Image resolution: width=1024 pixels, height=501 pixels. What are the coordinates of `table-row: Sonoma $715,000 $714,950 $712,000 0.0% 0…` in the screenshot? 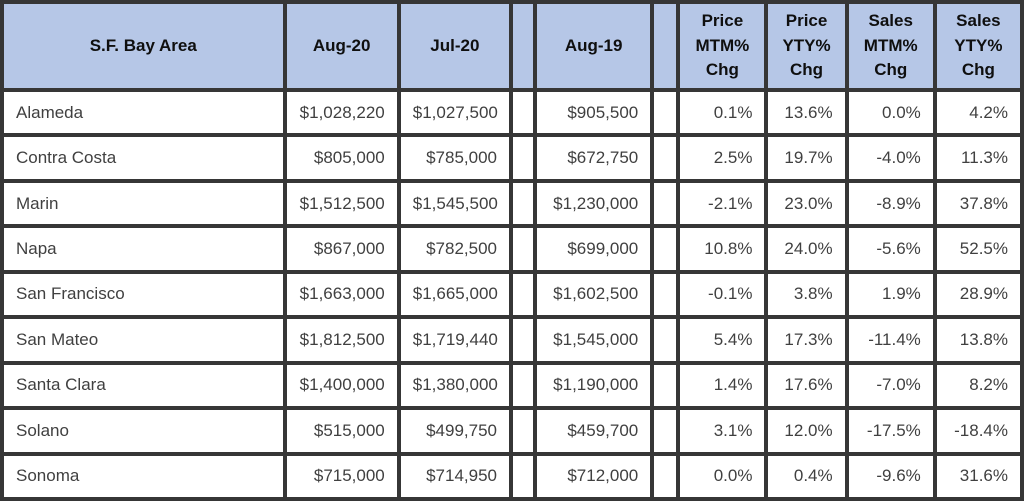 It's located at (512, 476).